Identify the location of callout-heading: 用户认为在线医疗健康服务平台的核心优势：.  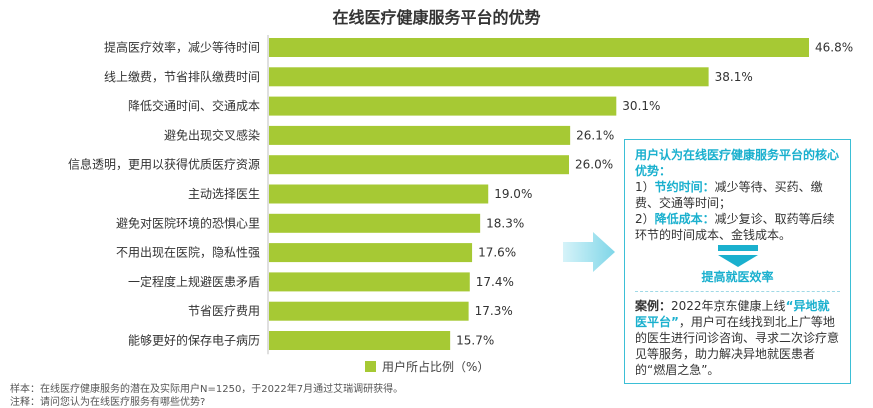
(737, 163).